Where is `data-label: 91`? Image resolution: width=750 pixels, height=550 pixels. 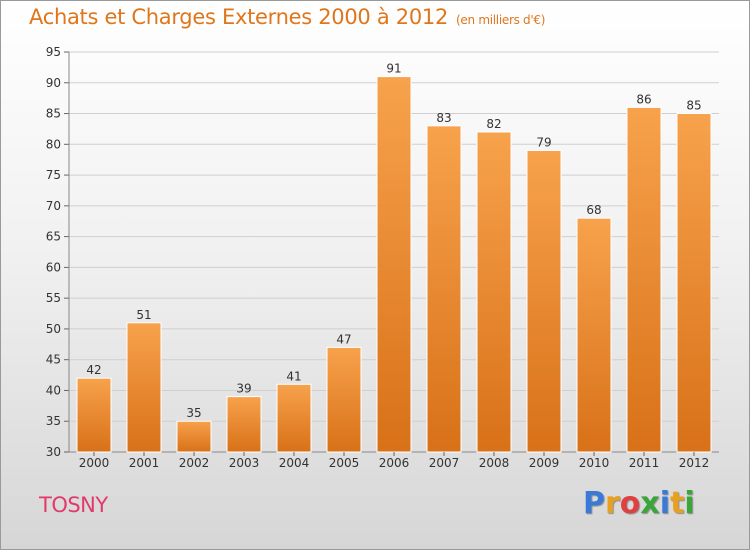
data-label: 91 is located at coordinates (393, 69).